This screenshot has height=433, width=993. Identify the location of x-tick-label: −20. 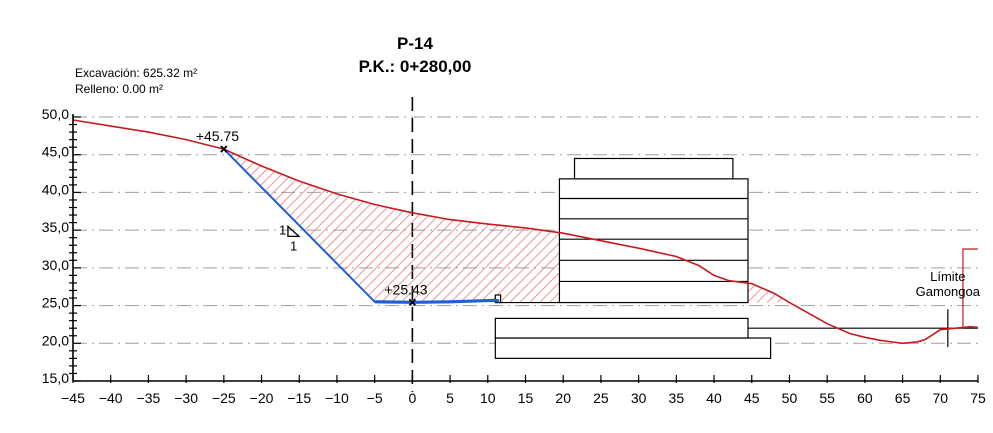
(262, 398).